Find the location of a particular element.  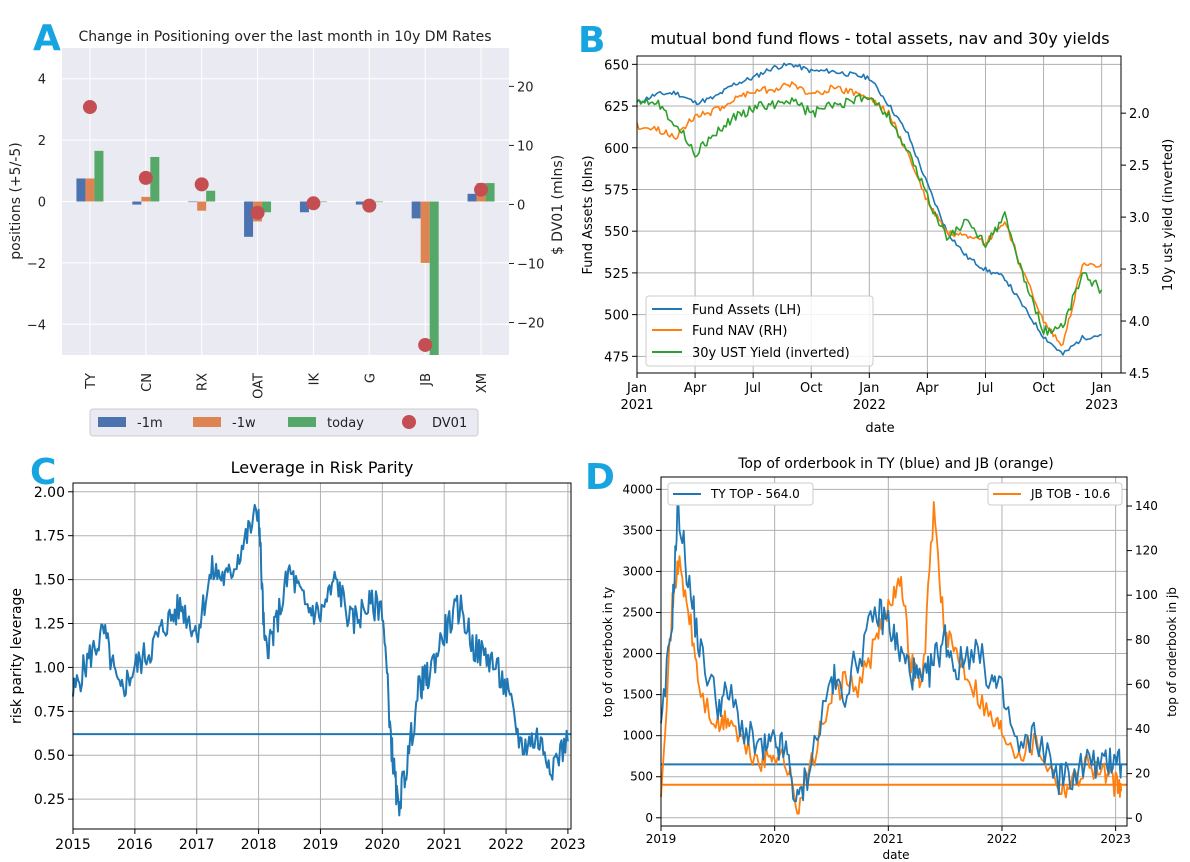

legend-marker-dv01 is located at coordinates (409, 422).